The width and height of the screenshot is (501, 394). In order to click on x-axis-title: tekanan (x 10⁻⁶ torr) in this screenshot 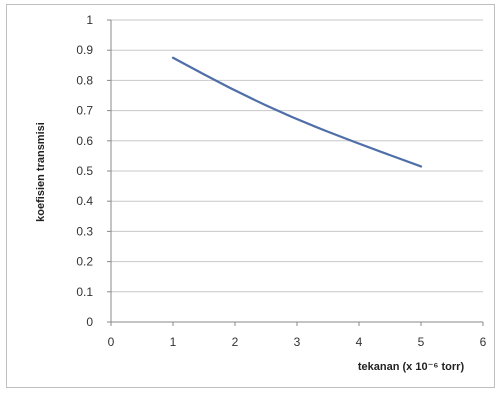, I will do `click(411, 367)`.